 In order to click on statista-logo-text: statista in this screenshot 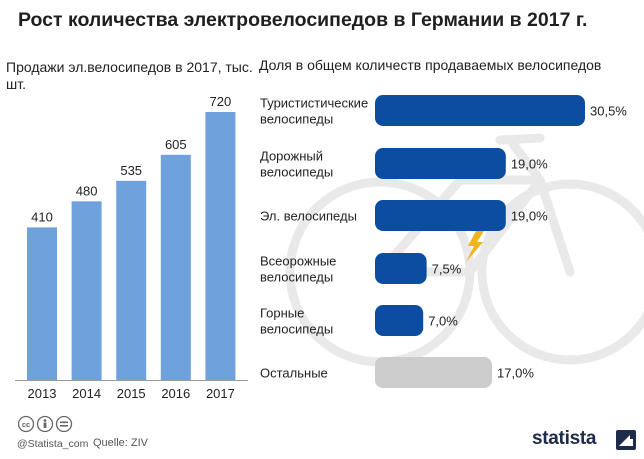, I will do `click(564, 438)`.